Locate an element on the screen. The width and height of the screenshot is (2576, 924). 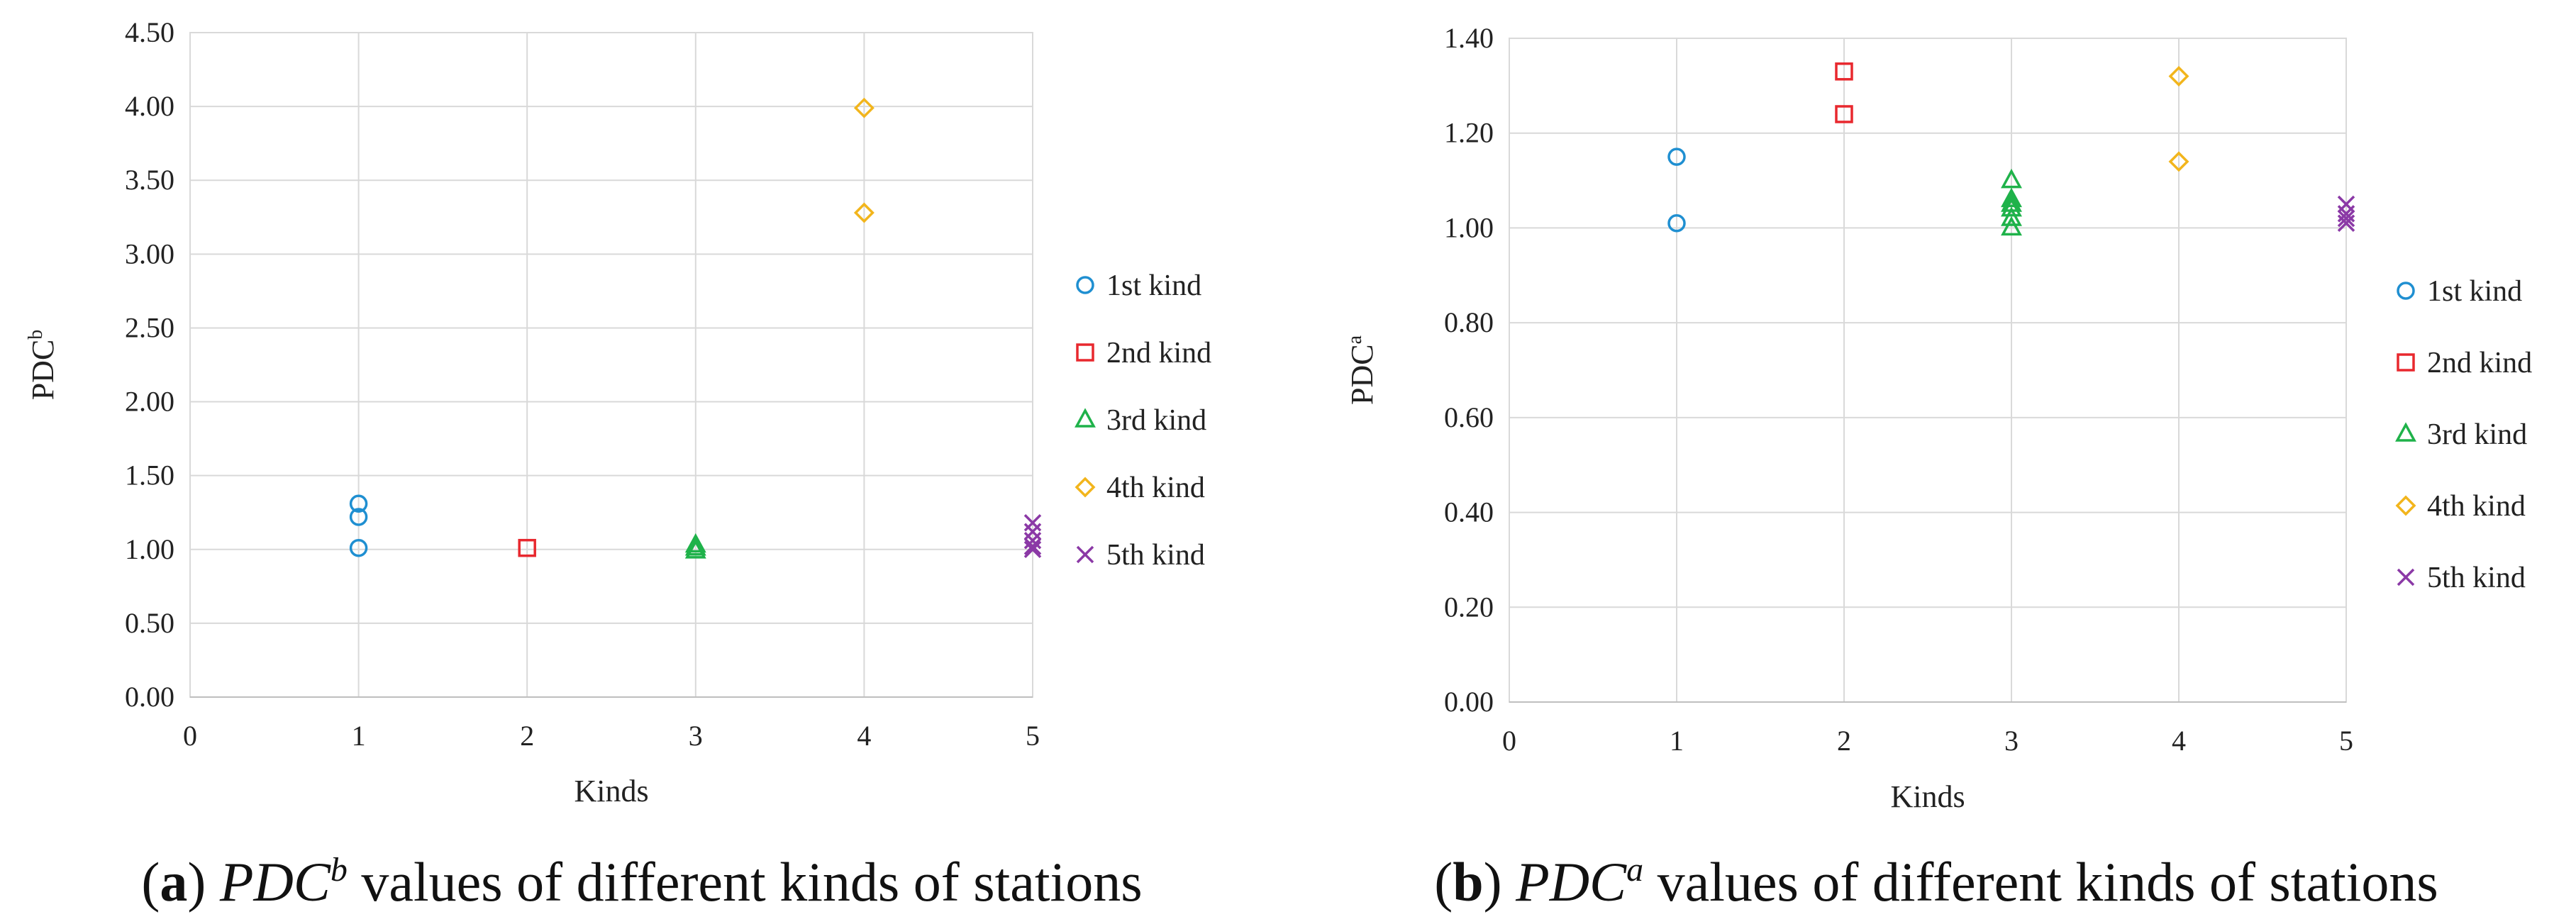
y-tick-label: 0.60 is located at coordinates (1469, 417).